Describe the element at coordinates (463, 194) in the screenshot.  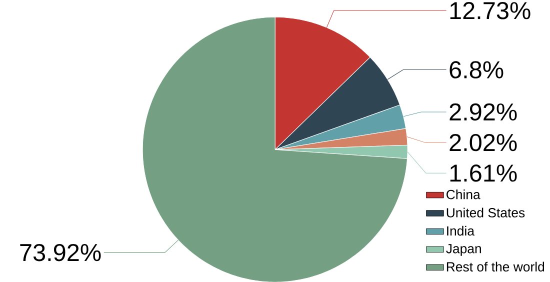
I see `legend-label: China` at that location.